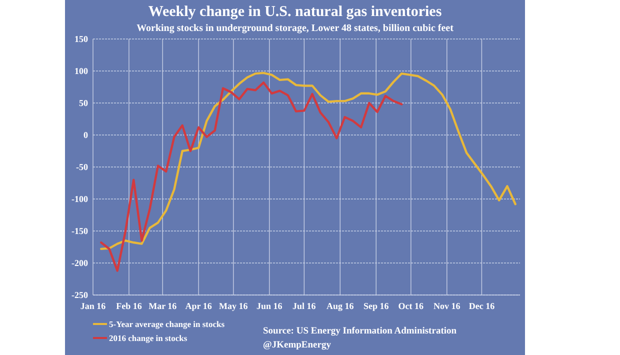 The height and width of the screenshot is (355, 620). What do you see at coordinates (83, 103) in the screenshot?
I see `y-tick-label: 50` at bounding box center [83, 103].